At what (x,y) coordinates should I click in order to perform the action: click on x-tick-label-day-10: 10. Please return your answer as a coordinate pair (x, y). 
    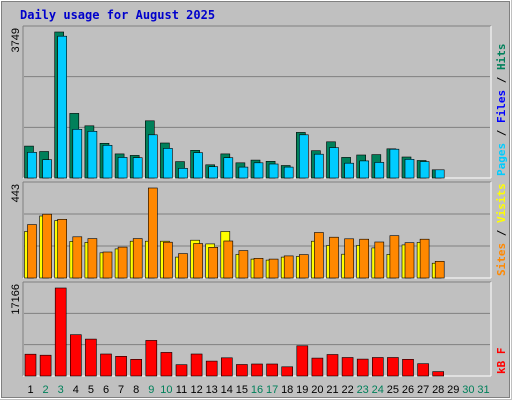
    Looking at the image, I should click on (166, 390).